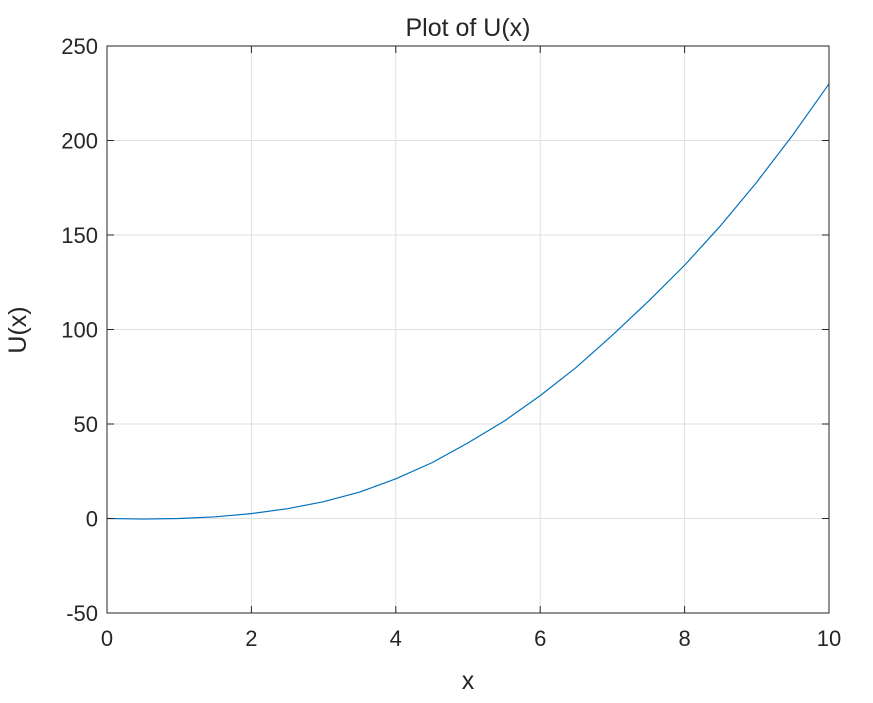  What do you see at coordinates (18, 329) in the screenshot?
I see `y-axis-label: U(x)` at bounding box center [18, 329].